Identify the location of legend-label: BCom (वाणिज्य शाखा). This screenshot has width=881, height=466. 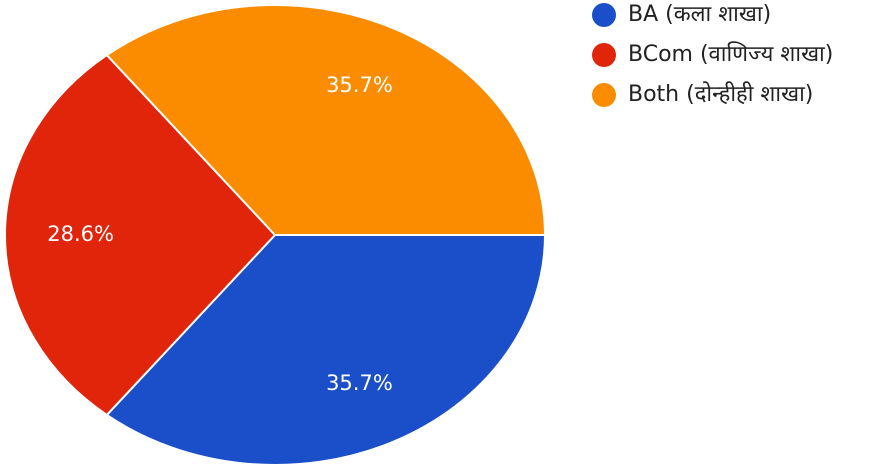
(731, 54).